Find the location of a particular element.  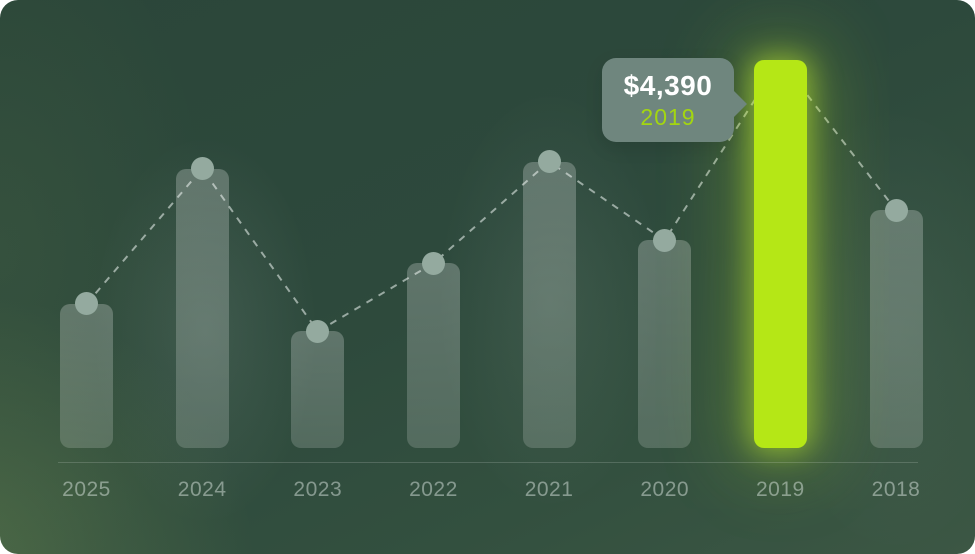

bar-2019 is located at coordinates (780, 254).